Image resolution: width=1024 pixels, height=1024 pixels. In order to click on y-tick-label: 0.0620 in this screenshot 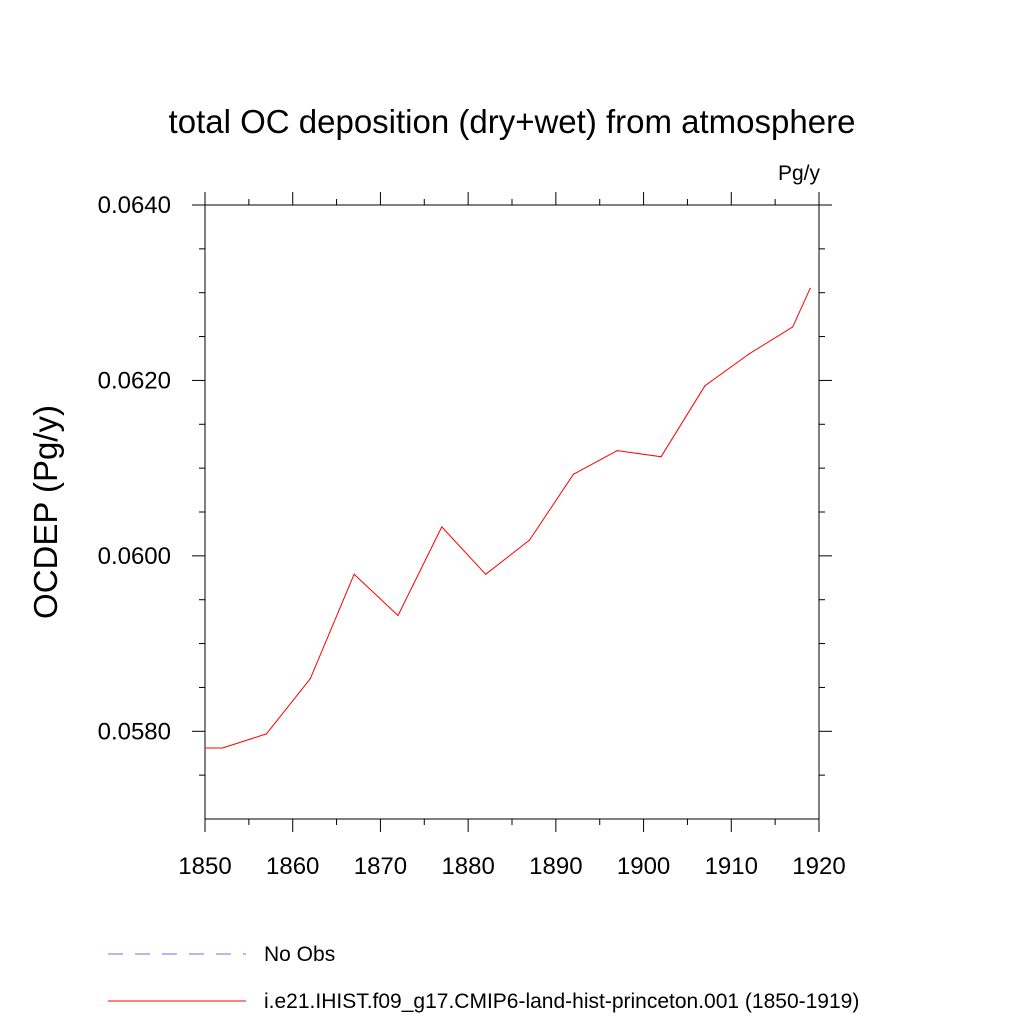, I will do `click(134, 380)`.